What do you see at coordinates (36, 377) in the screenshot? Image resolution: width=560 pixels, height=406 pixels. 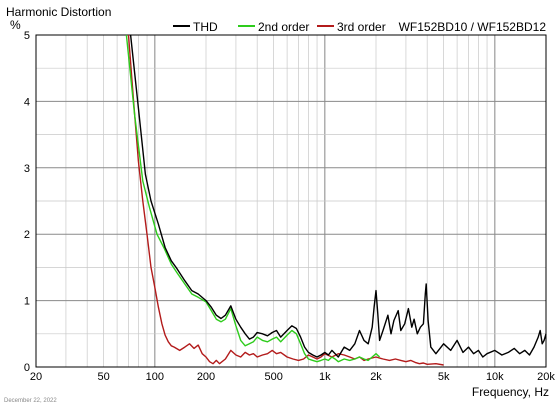 I see `x-tick-label: 20` at bounding box center [36, 377].